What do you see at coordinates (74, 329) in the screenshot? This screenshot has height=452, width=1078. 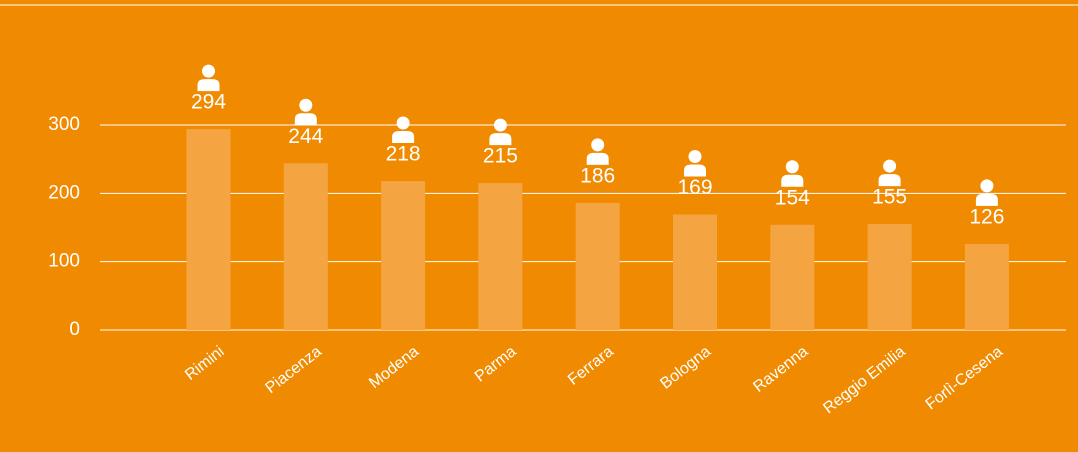 I see `y-tick-label: 0` at bounding box center [74, 329].